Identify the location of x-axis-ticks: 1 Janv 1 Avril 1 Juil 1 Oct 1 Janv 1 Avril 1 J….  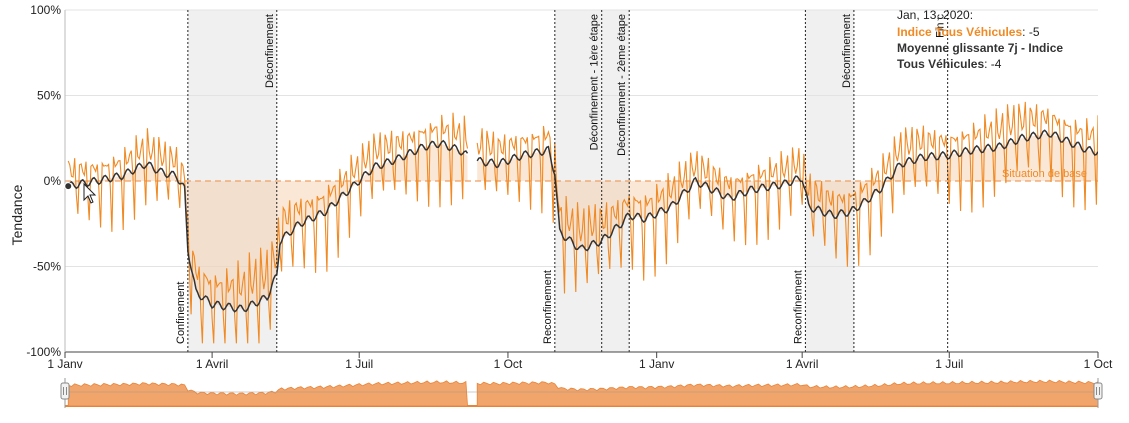
(580, 361).